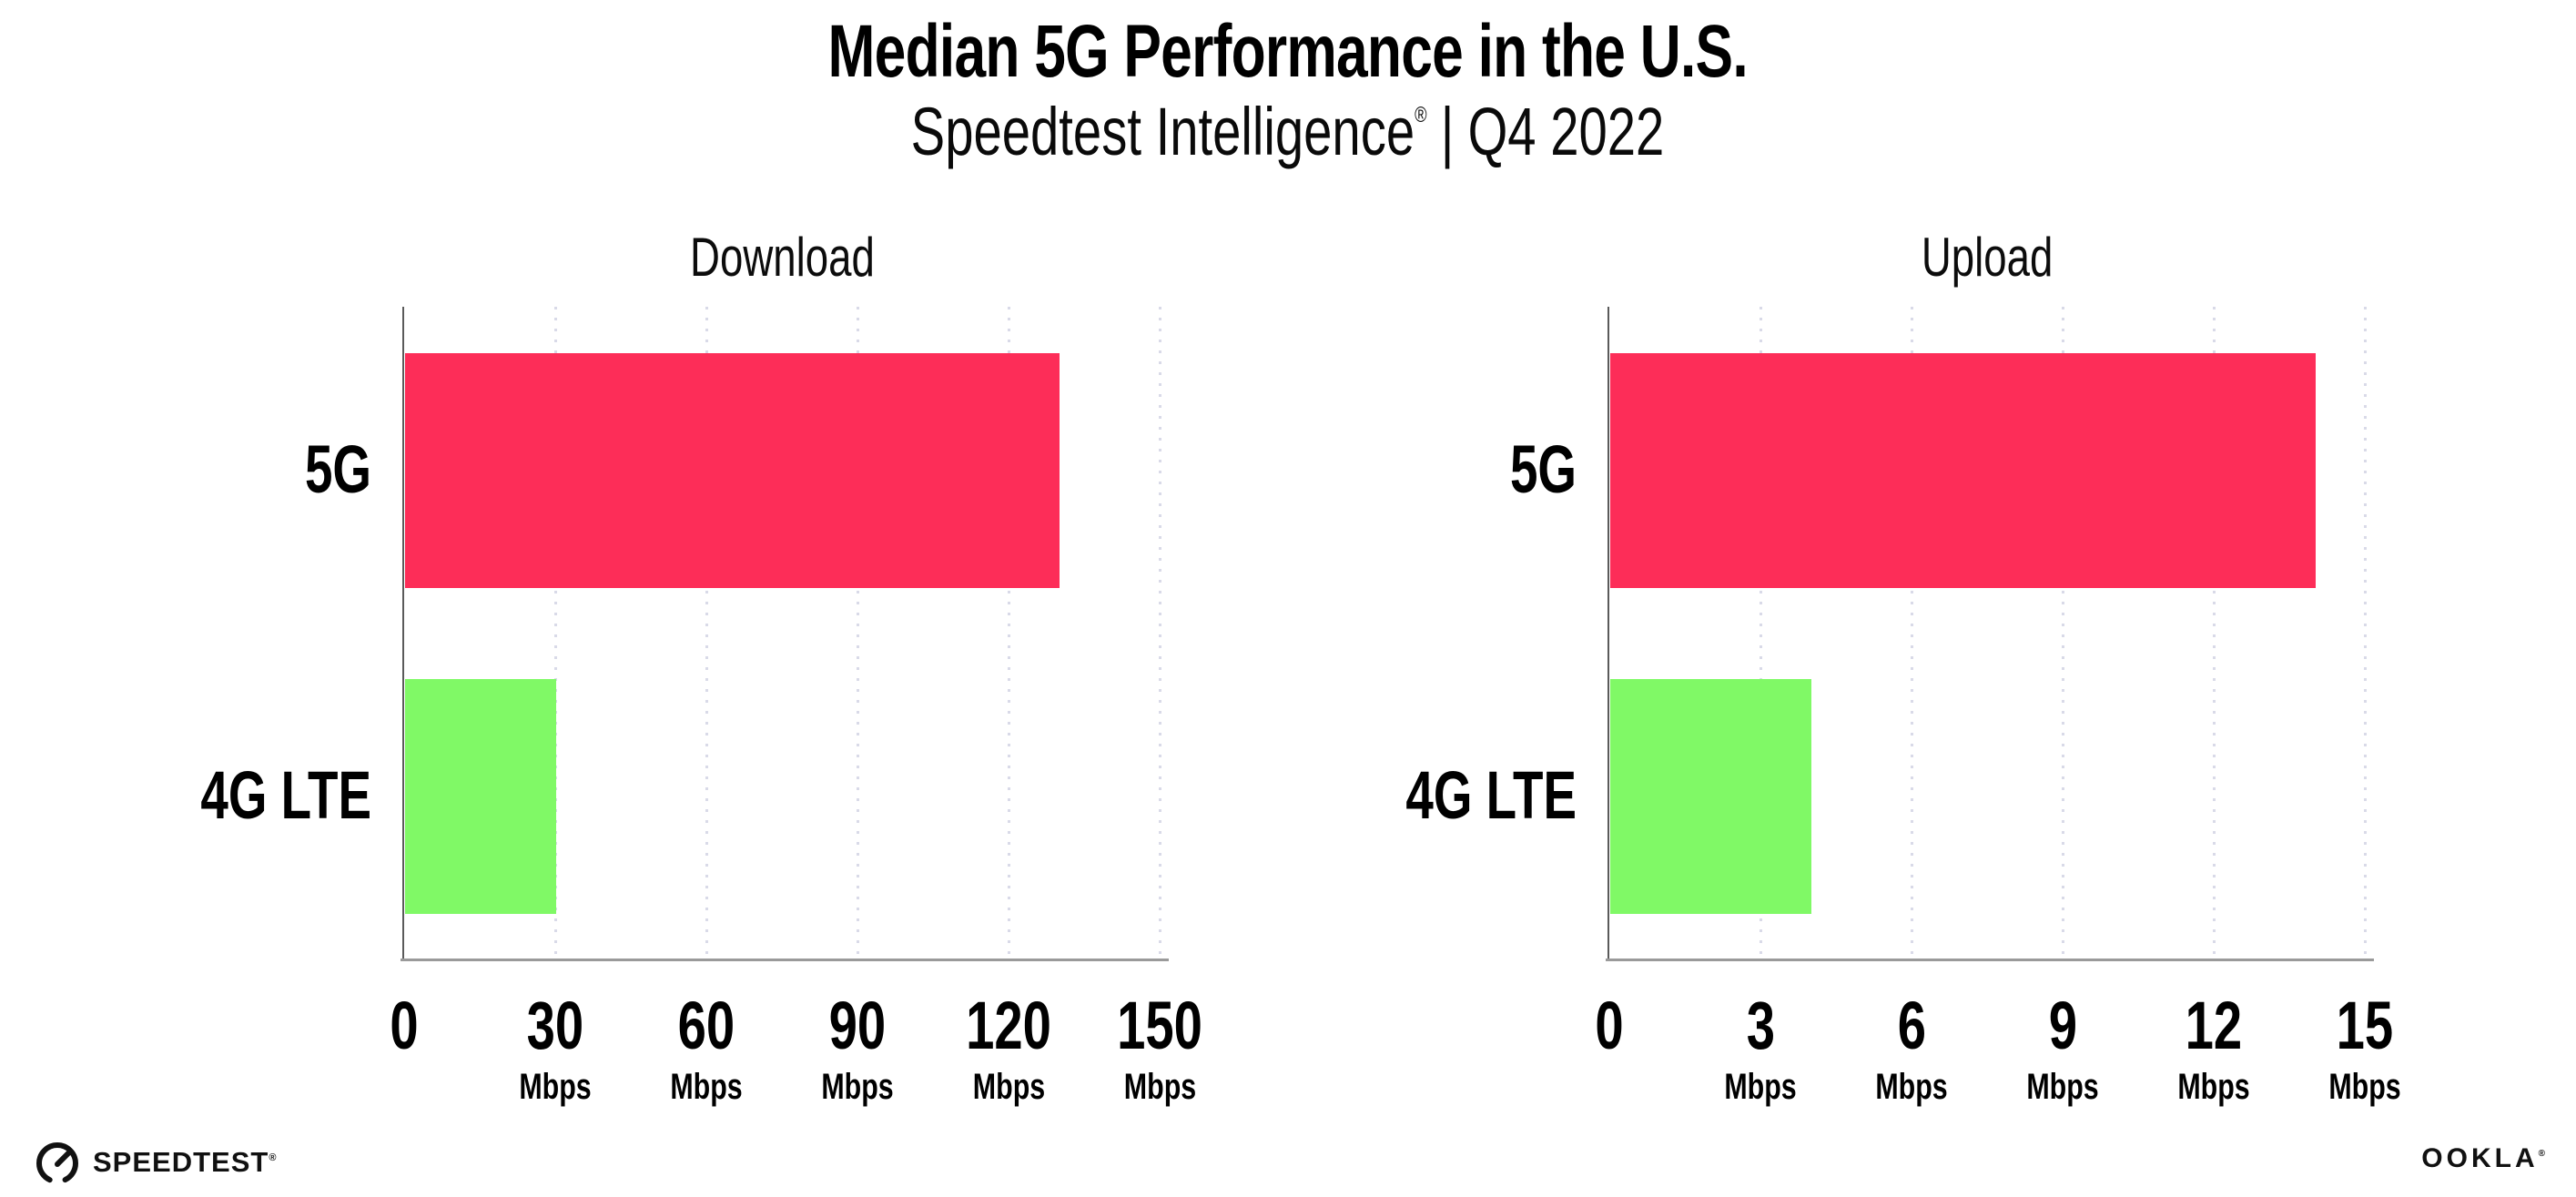 This screenshot has width=2576, height=1197. I want to click on x-tick-60: 60 Mbps, so click(706, 1049).